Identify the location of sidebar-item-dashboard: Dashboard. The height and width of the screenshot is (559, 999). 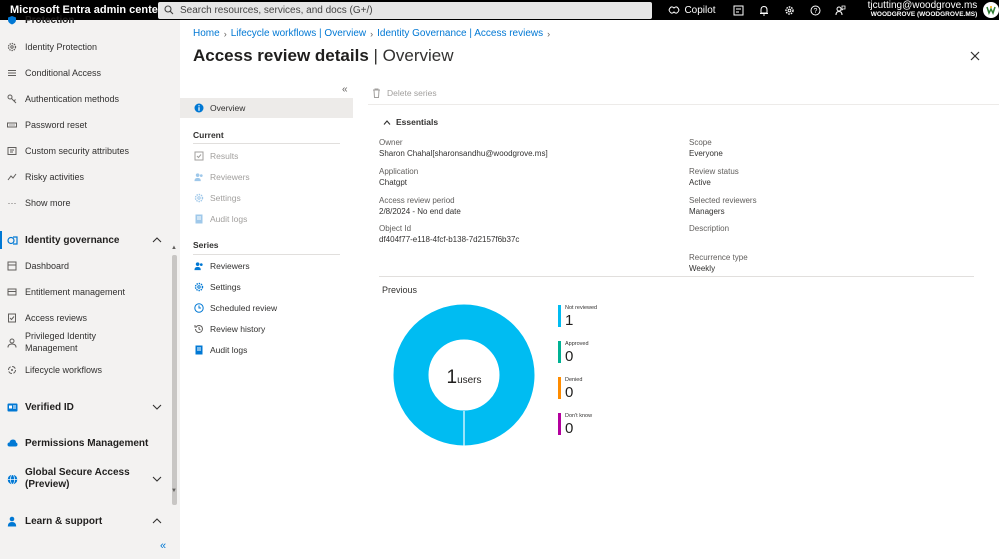
(85, 266).